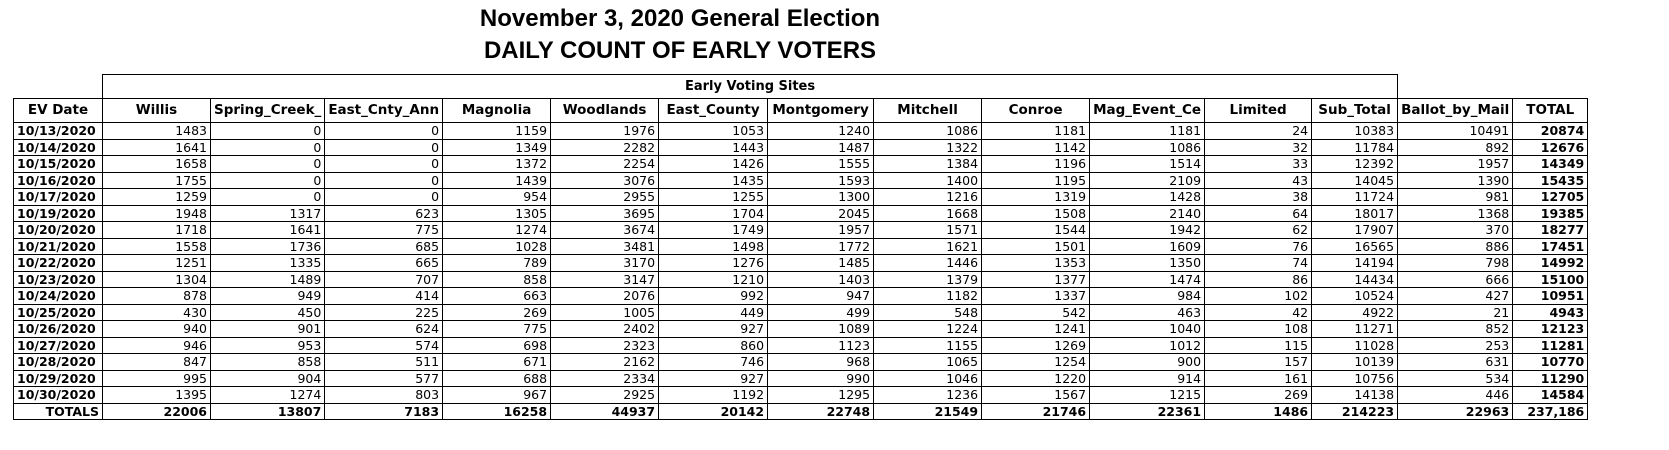 This screenshot has height=450, width=1669. What do you see at coordinates (821, 411) in the screenshot?
I see `totals-cell: 22748` at bounding box center [821, 411].